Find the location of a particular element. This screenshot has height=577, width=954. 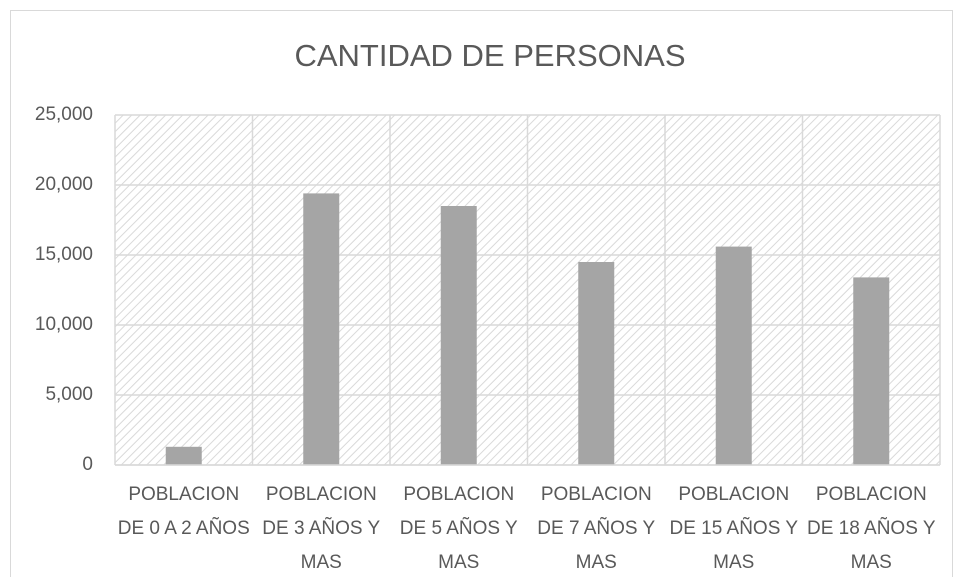

y-tick-label: 5,000 is located at coordinates (69, 394).